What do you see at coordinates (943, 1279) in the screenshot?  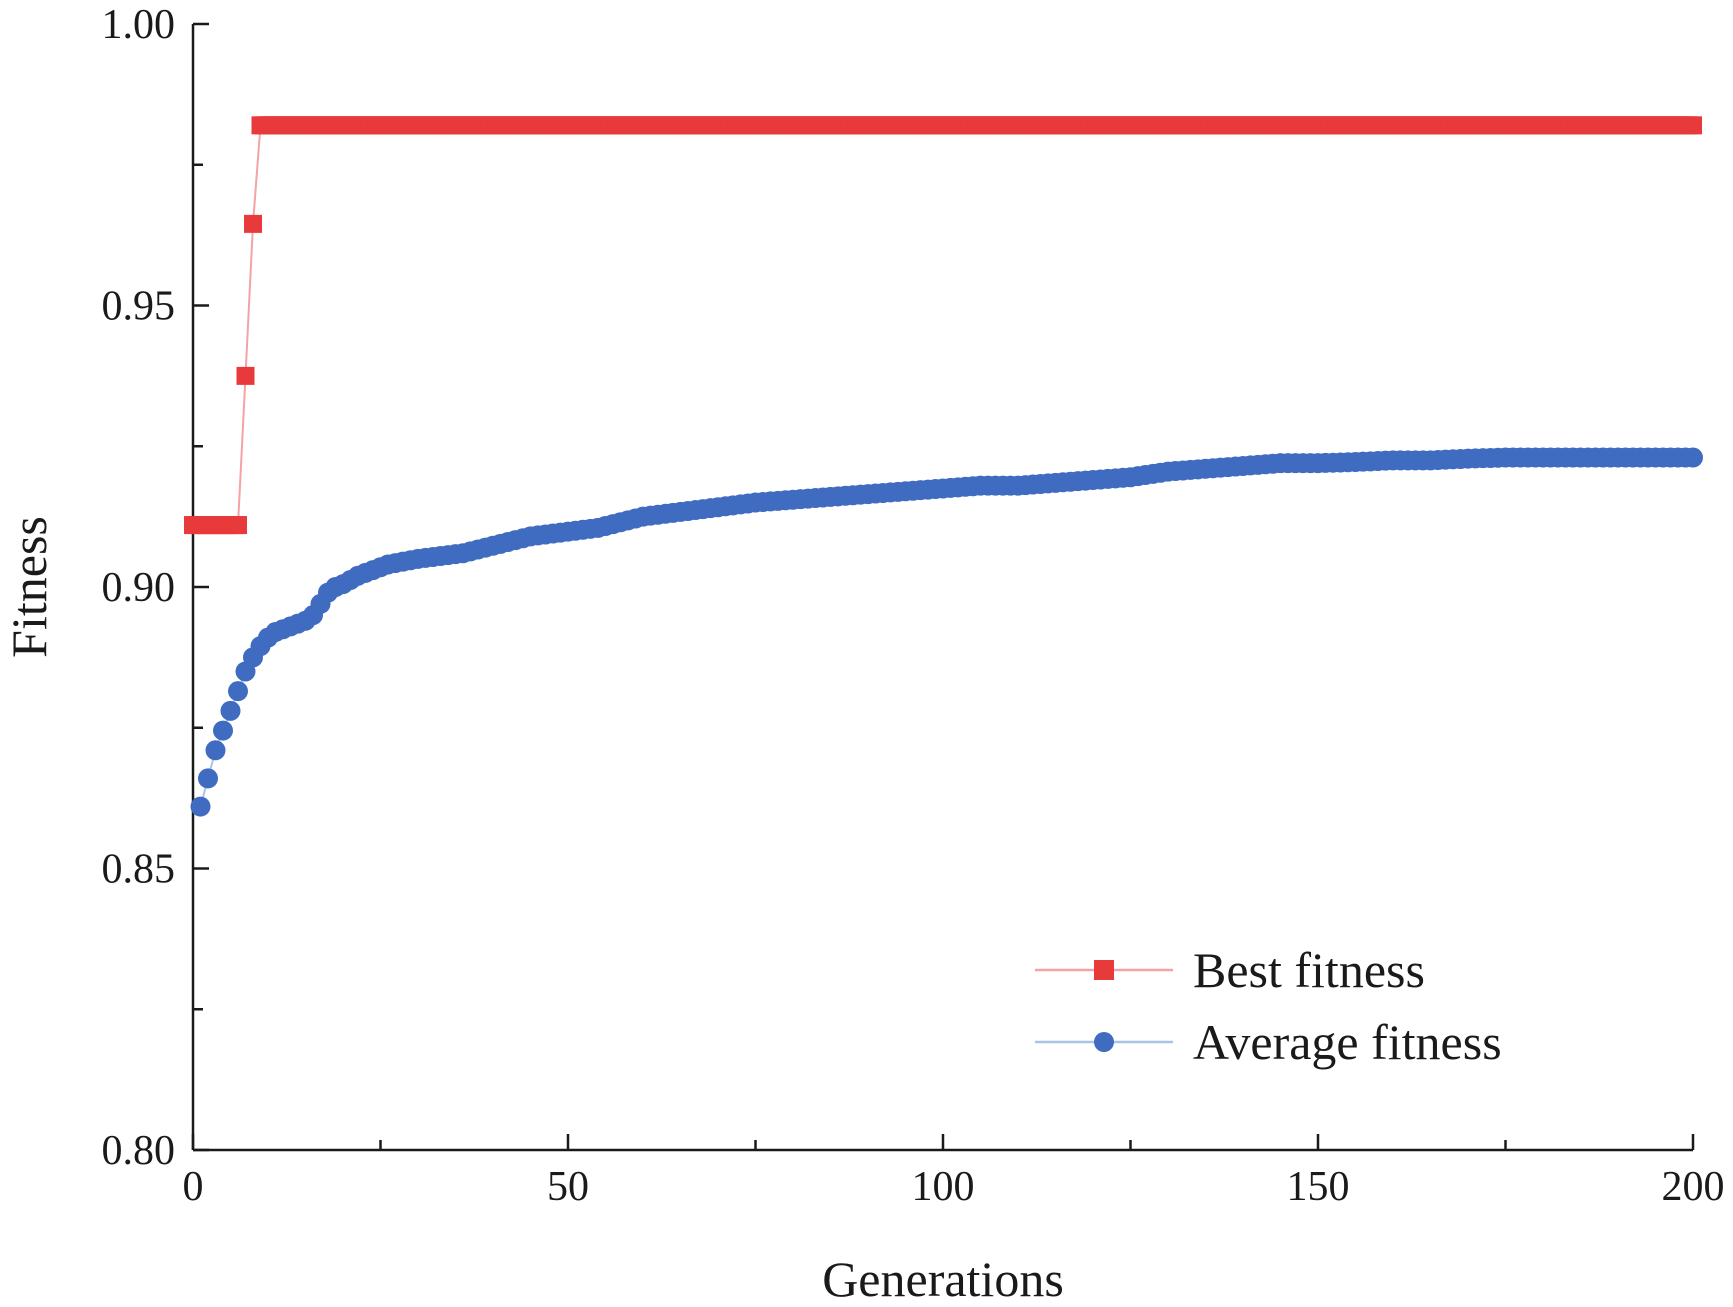 I see `x-axis-title: Generations` at bounding box center [943, 1279].